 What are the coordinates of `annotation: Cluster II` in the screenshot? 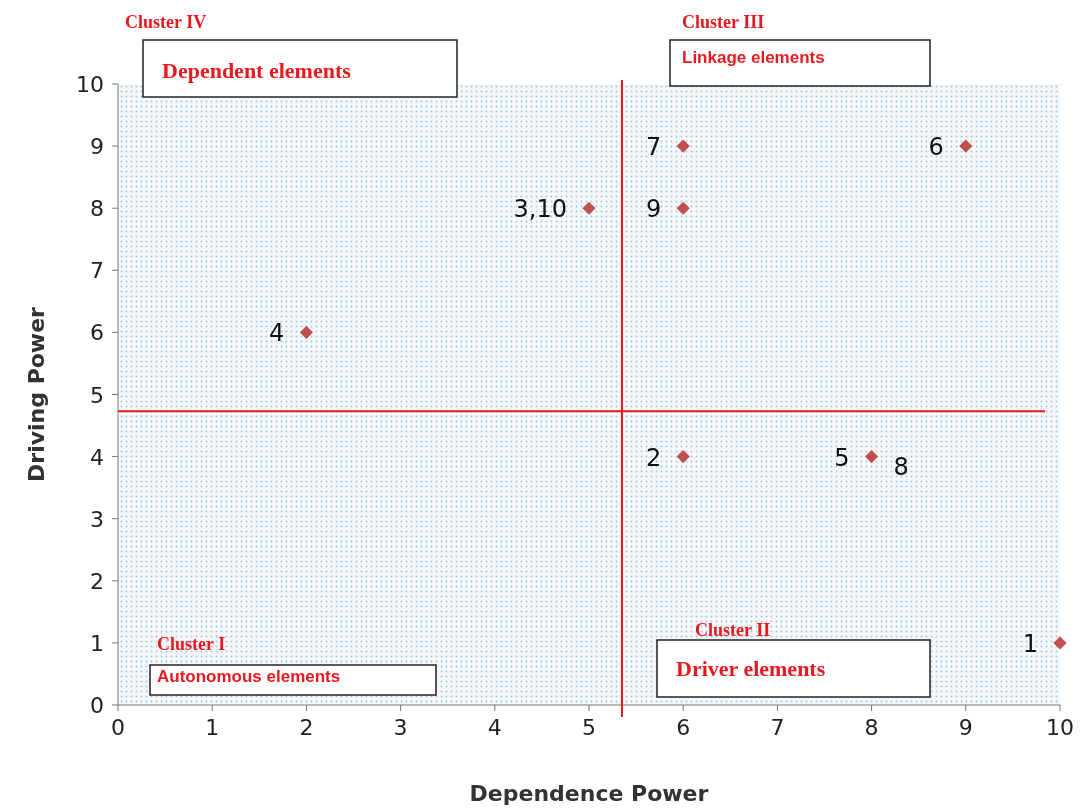 It's located at (733, 630).